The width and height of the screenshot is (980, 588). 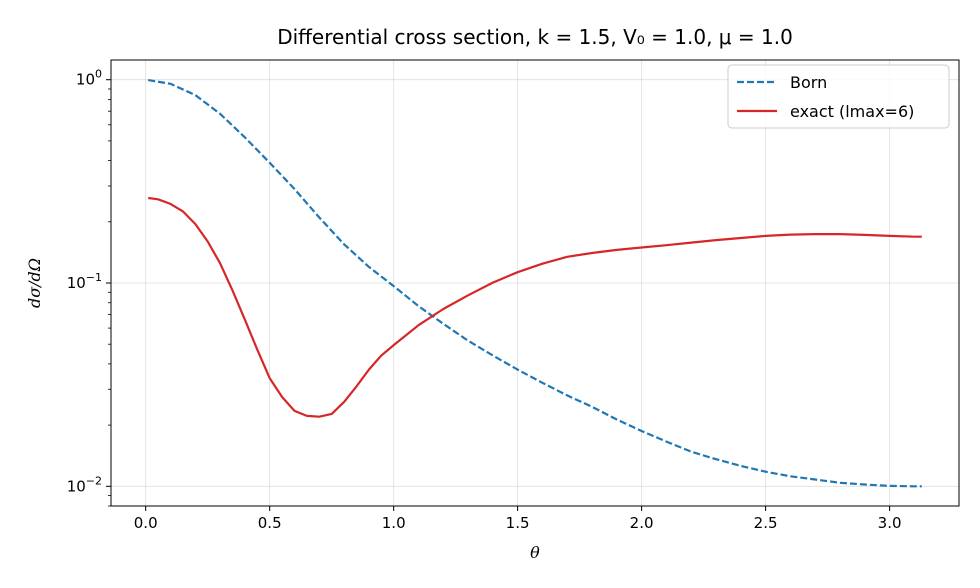 I want to click on y-tick-label: 10⁻¹, so click(x=84, y=281).